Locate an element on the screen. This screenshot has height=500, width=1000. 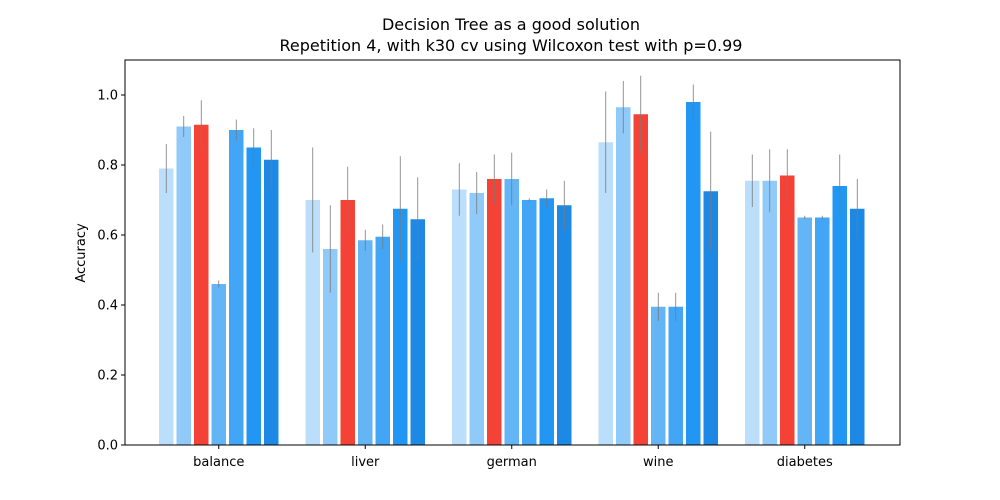
x-tick-label-german: german is located at coordinates (512, 462).